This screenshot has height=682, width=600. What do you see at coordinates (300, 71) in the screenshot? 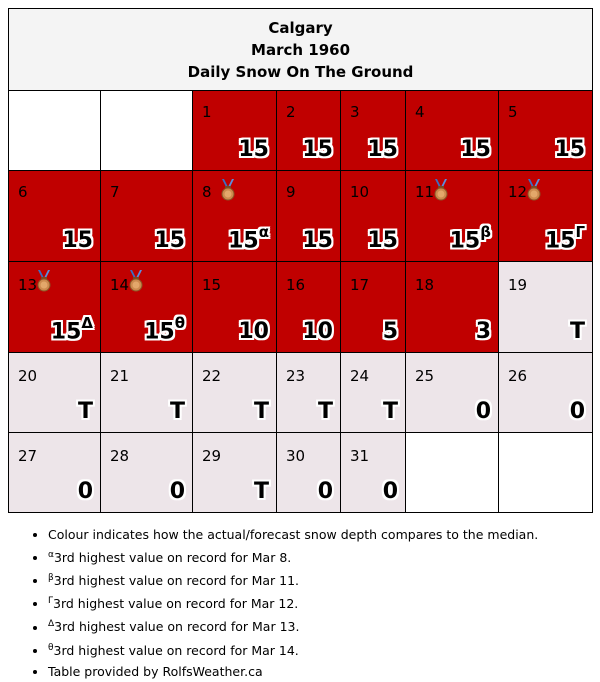
I see `chart-subtitle: Daily Snow On The Ground` at bounding box center [300, 71].